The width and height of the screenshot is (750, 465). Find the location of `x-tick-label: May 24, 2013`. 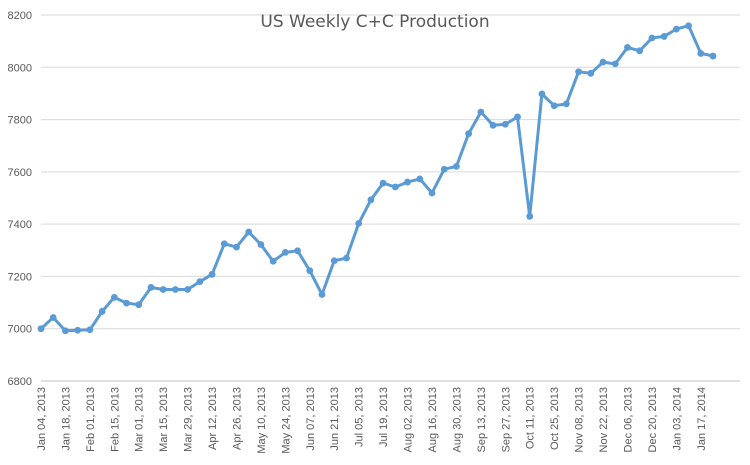

x-tick-label: May 24, 2013 is located at coordinates (286, 420).